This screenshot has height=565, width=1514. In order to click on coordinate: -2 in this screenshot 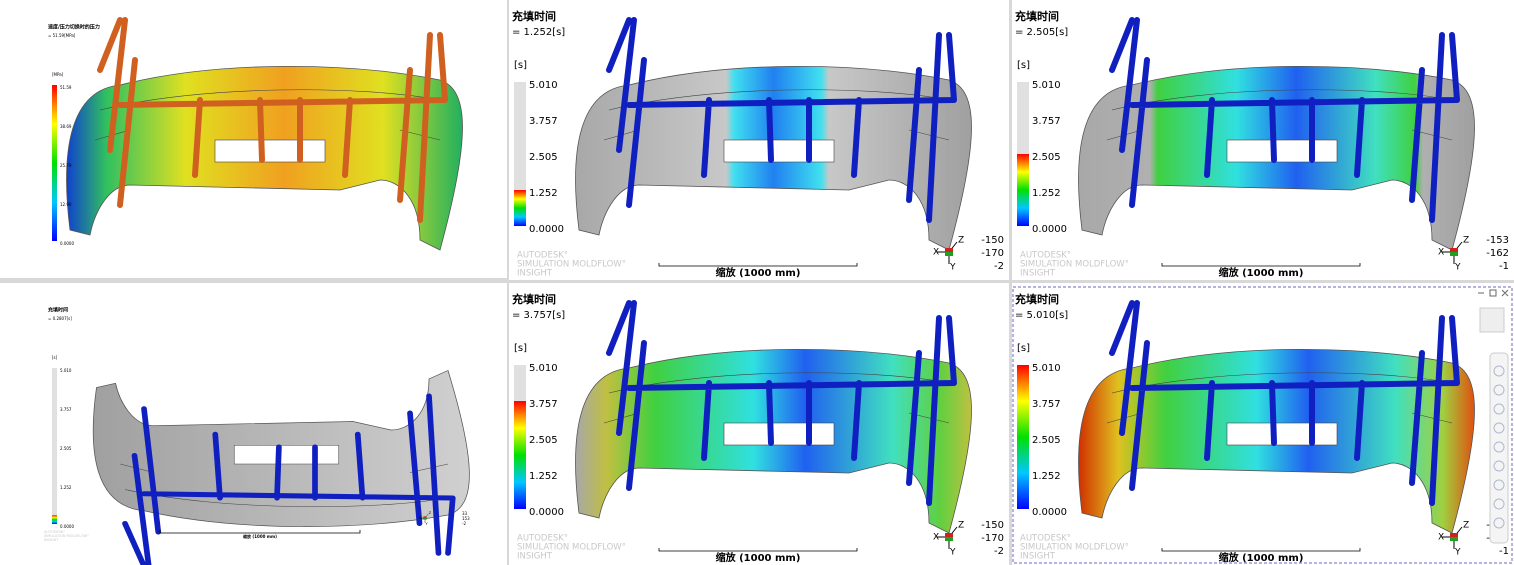, I will do `click(999, 551)`.